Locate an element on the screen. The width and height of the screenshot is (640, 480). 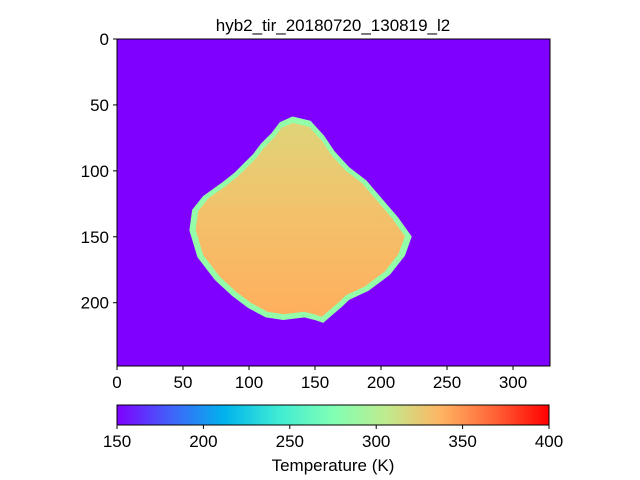
x-axis: 0 50 100 150 200 250 300 is located at coordinates (319, 379).